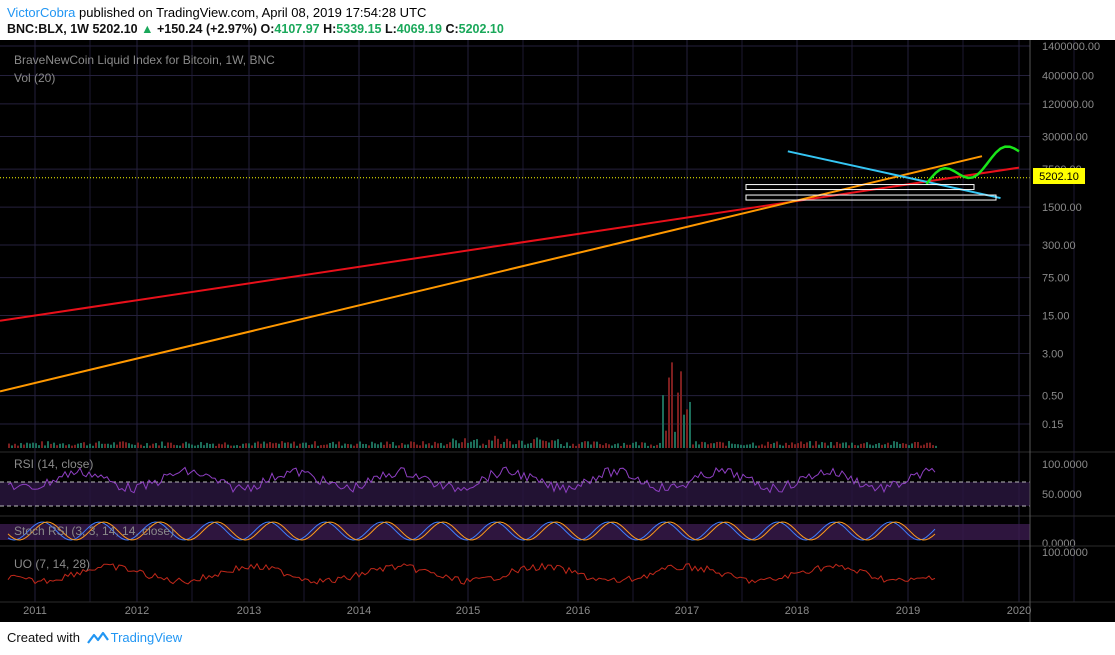 The width and height of the screenshot is (1115, 655). Describe the element at coordinates (972, 165) in the screenshot. I see `green-projection-line` at that location.